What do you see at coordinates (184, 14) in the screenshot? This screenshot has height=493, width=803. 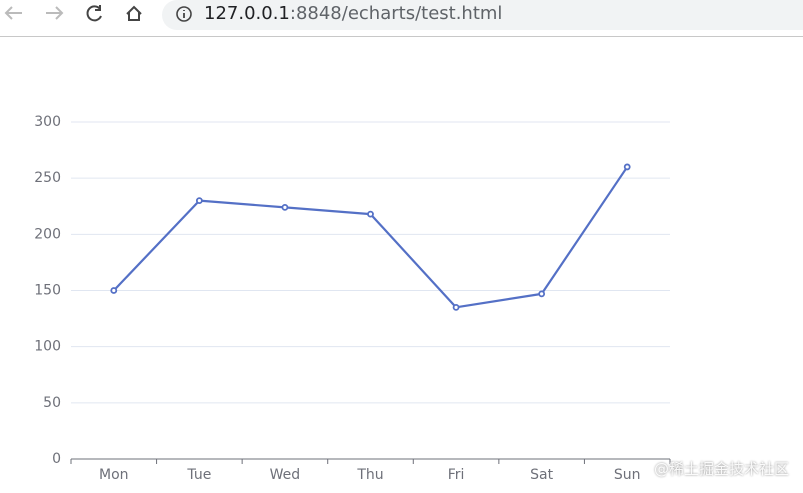 I see `info-icon` at bounding box center [184, 14].